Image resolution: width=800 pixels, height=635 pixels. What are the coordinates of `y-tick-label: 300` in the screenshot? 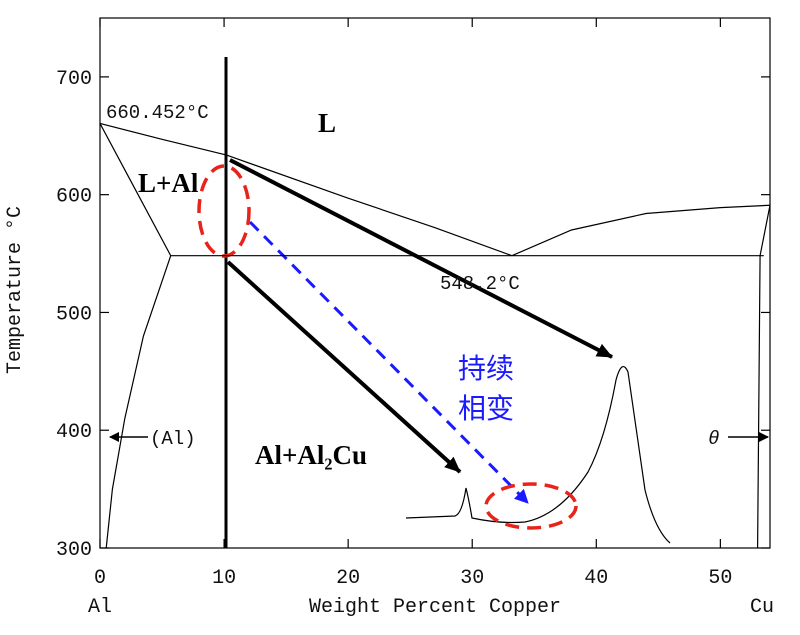 It's located at (74, 550).